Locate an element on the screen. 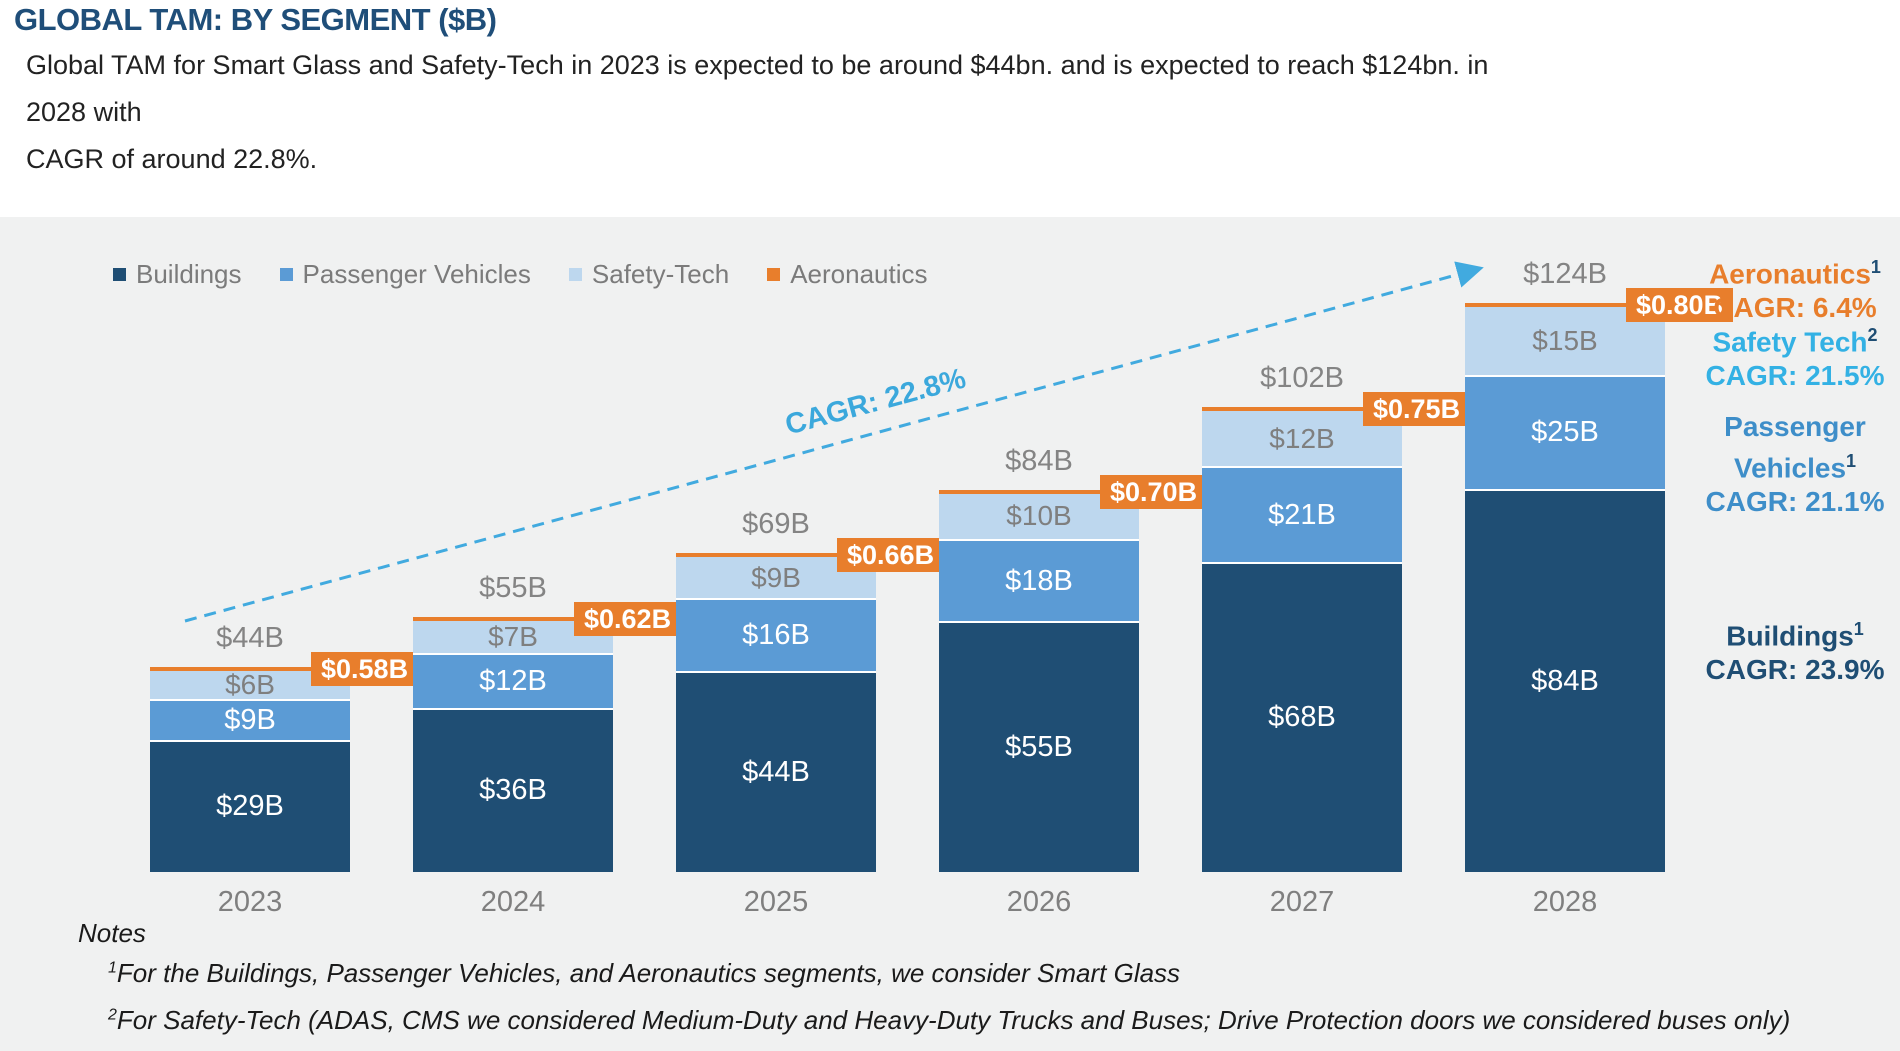  annotation-line: Buildings1 is located at coordinates (1770, 632).